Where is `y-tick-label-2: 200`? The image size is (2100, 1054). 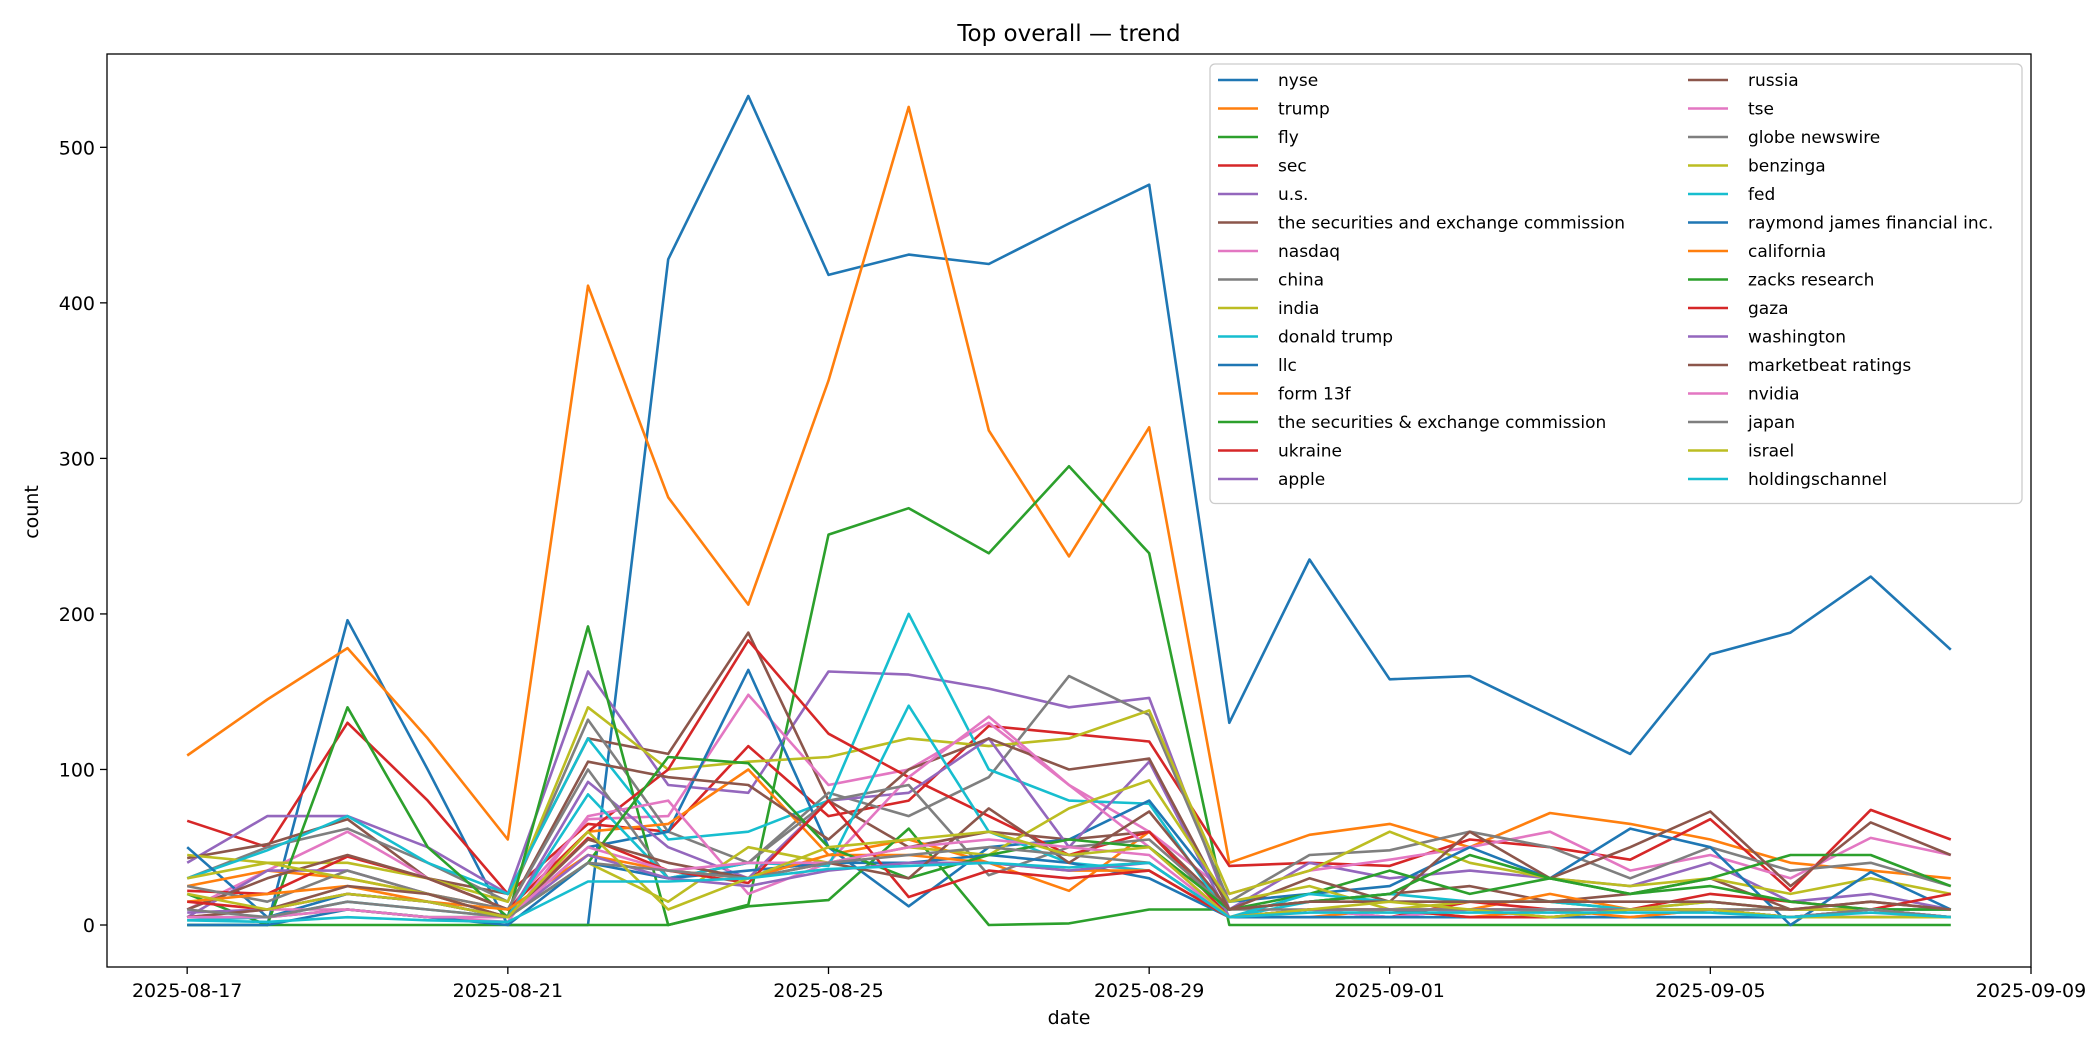
y-tick-label-2: 200 is located at coordinates (77, 615).